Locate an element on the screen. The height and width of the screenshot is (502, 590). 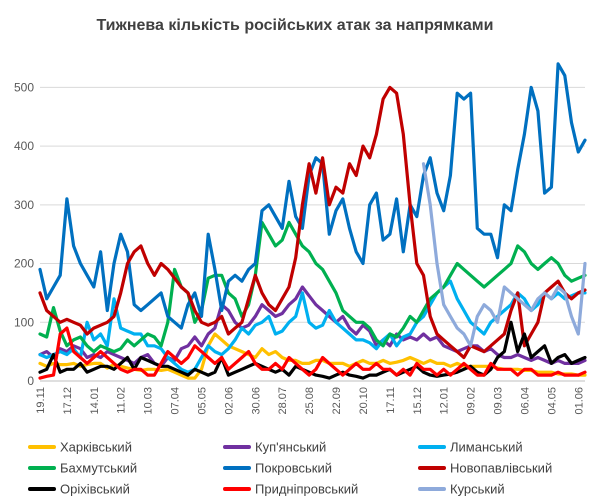
x-tick-label: 07.04 is located at coordinates (176, 401).